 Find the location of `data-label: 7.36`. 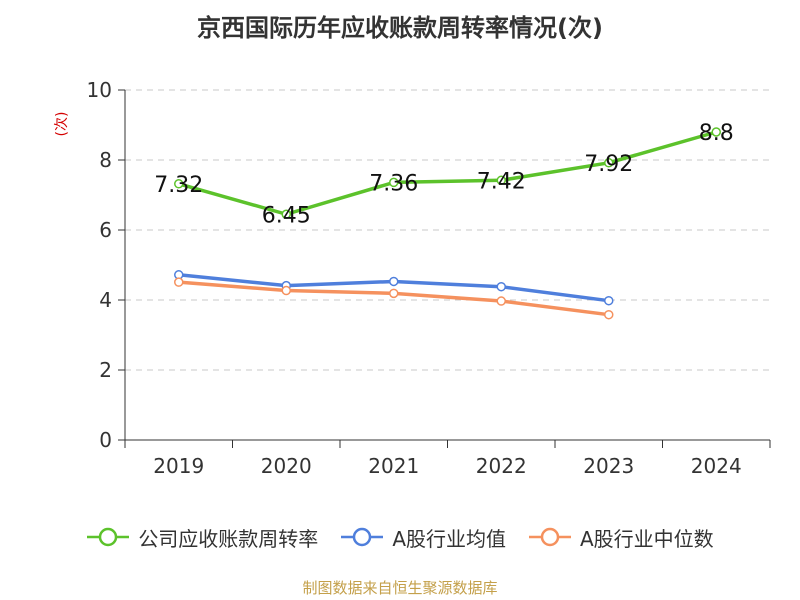

data-label: 7.36 is located at coordinates (393, 183).